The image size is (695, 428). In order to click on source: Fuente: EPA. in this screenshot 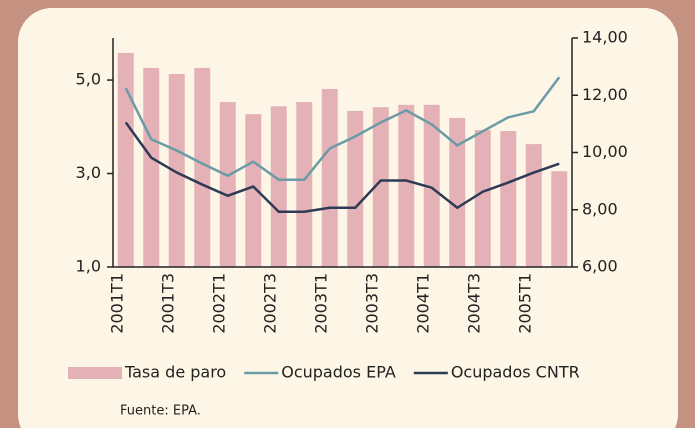, I will do `click(160, 411)`.